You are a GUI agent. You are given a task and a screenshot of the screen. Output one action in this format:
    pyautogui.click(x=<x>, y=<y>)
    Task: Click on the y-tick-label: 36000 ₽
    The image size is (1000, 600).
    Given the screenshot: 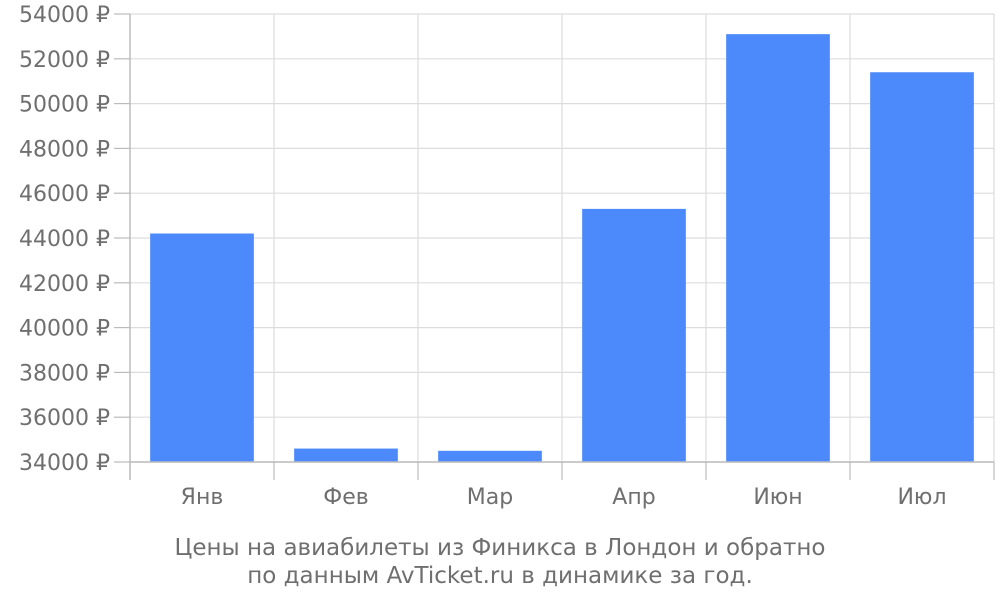 What is the action you would take?
    pyautogui.click(x=64, y=418)
    